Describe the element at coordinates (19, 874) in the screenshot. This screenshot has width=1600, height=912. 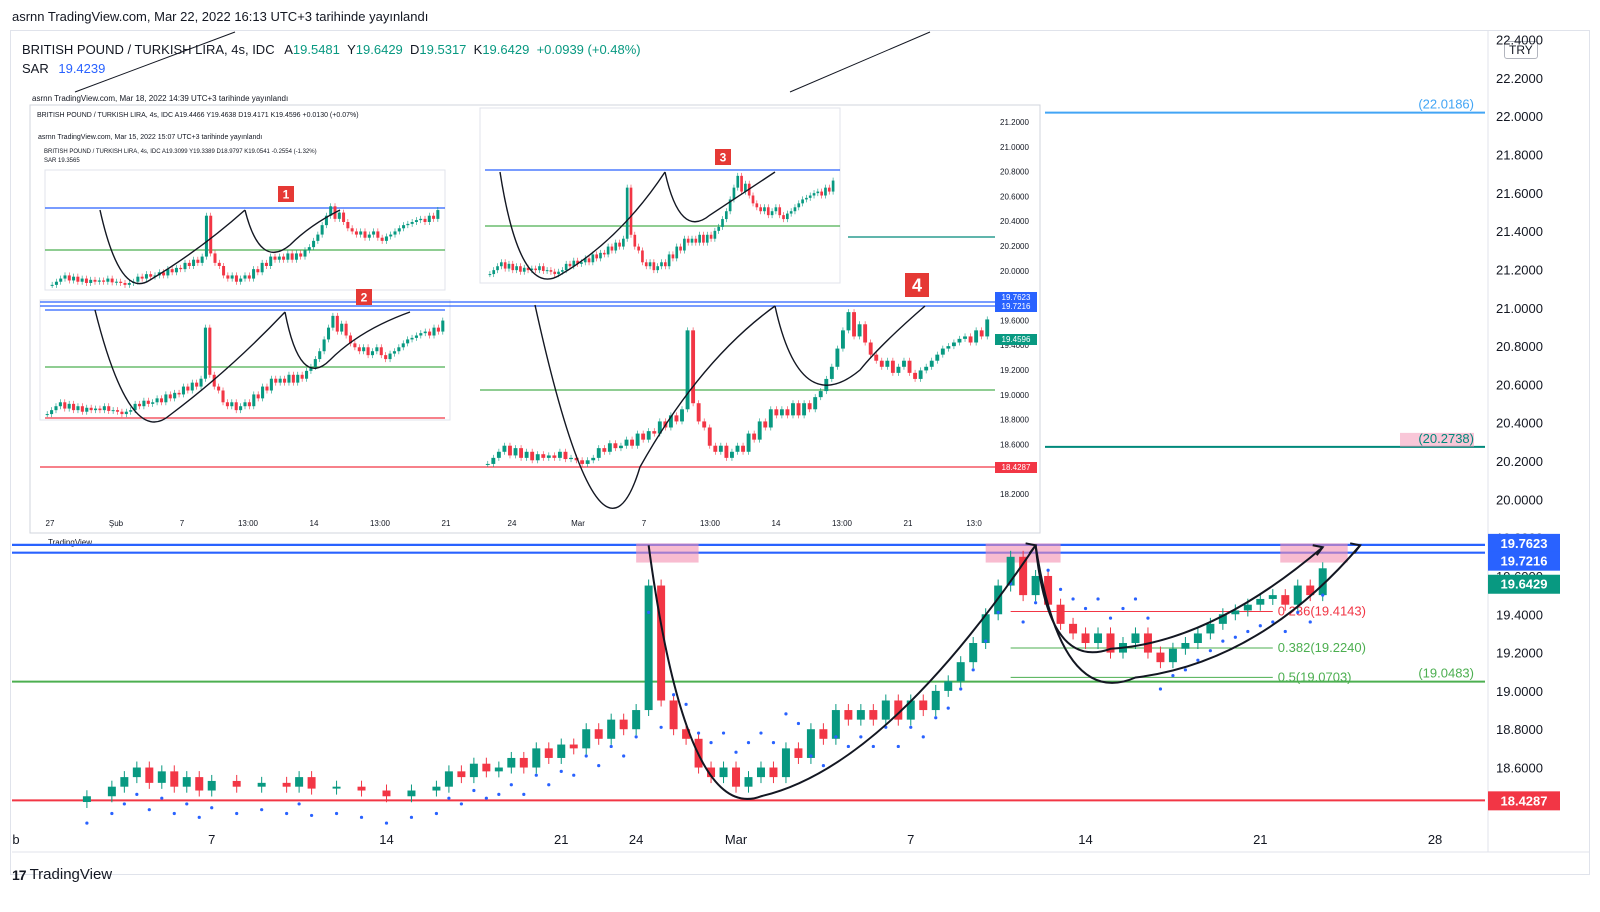
I see `tradingview-logo-icon: 17` at that location.